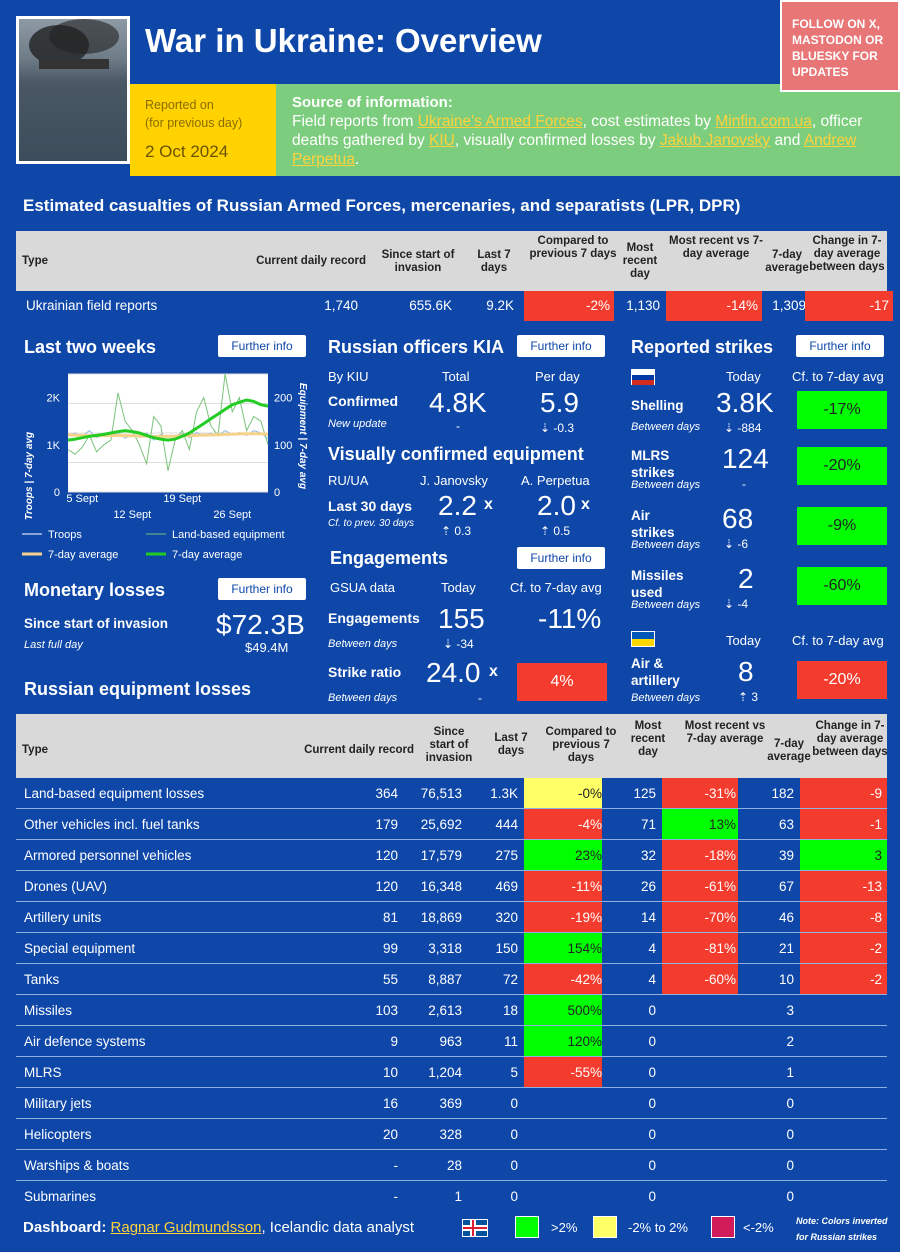 This screenshot has height=1252, width=900. What do you see at coordinates (872, 886) in the screenshot?
I see `table-cell: -13` at bounding box center [872, 886].